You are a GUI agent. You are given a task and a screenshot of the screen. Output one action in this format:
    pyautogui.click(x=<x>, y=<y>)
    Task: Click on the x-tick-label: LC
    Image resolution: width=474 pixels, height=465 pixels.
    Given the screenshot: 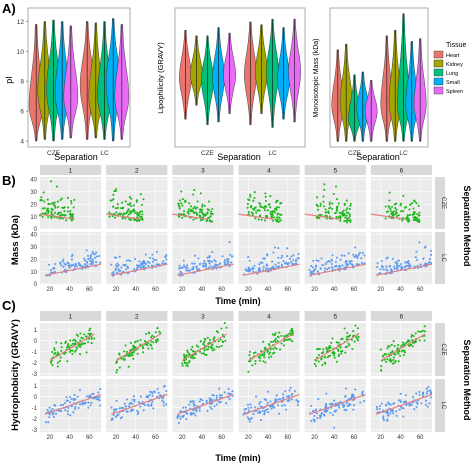 What is the action you would take?
    pyautogui.click(x=104, y=153)
    